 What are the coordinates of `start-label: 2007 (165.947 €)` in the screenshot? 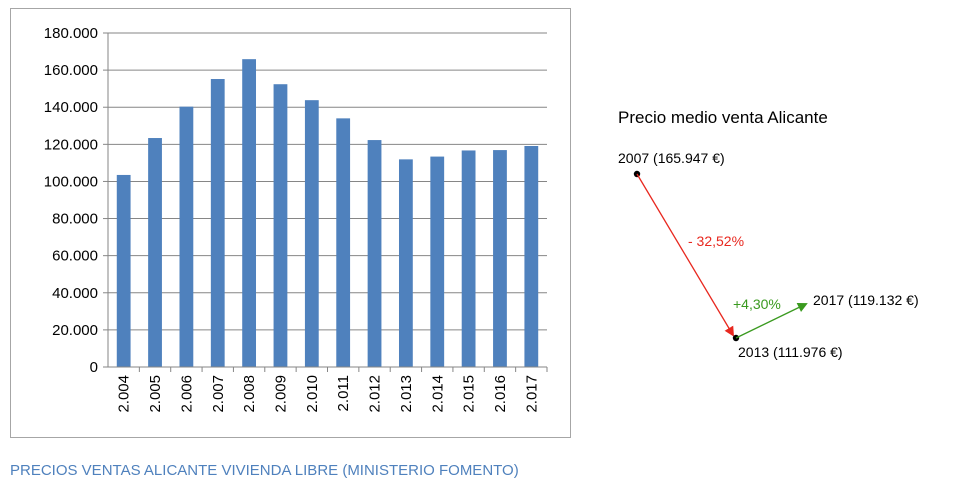 It's located at (671, 158).